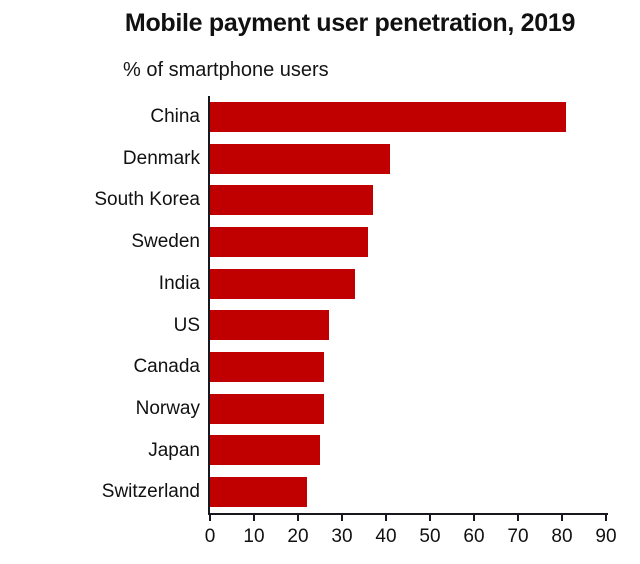 This screenshot has width=640, height=564. What do you see at coordinates (254, 536) in the screenshot?
I see `x-tick-label: 10` at bounding box center [254, 536].